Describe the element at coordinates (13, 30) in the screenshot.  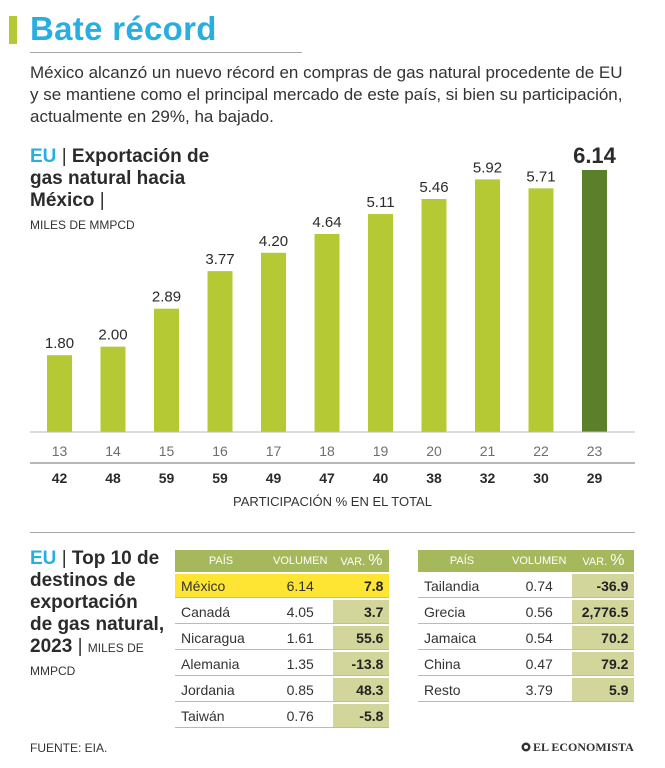
I see `title-accent-bar` at that location.